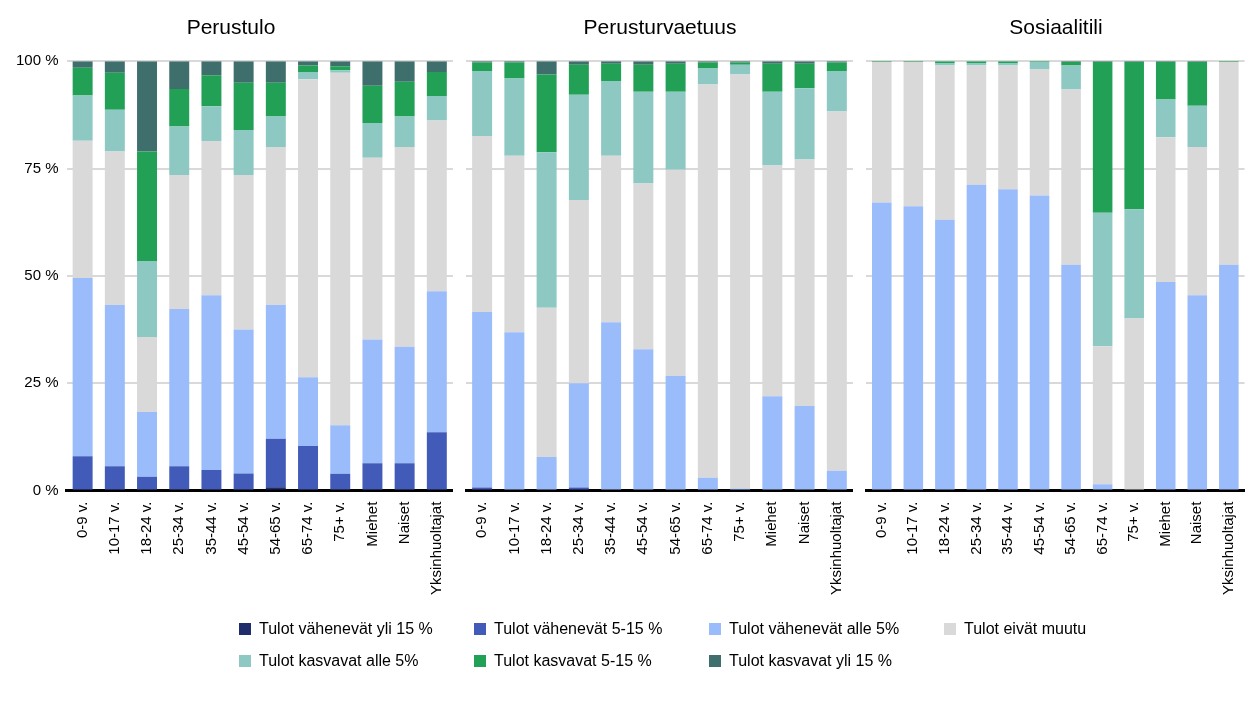  Describe the element at coordinates (573, 661) in the screenshot. I see `legend-label: Tulot kasvavat 5-15 %` at that location.